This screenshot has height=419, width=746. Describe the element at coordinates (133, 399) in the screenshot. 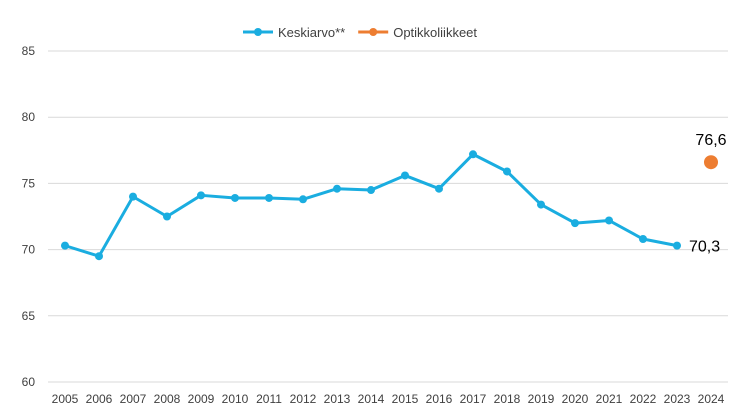

I see `x-tick-label: 2007` at that location.